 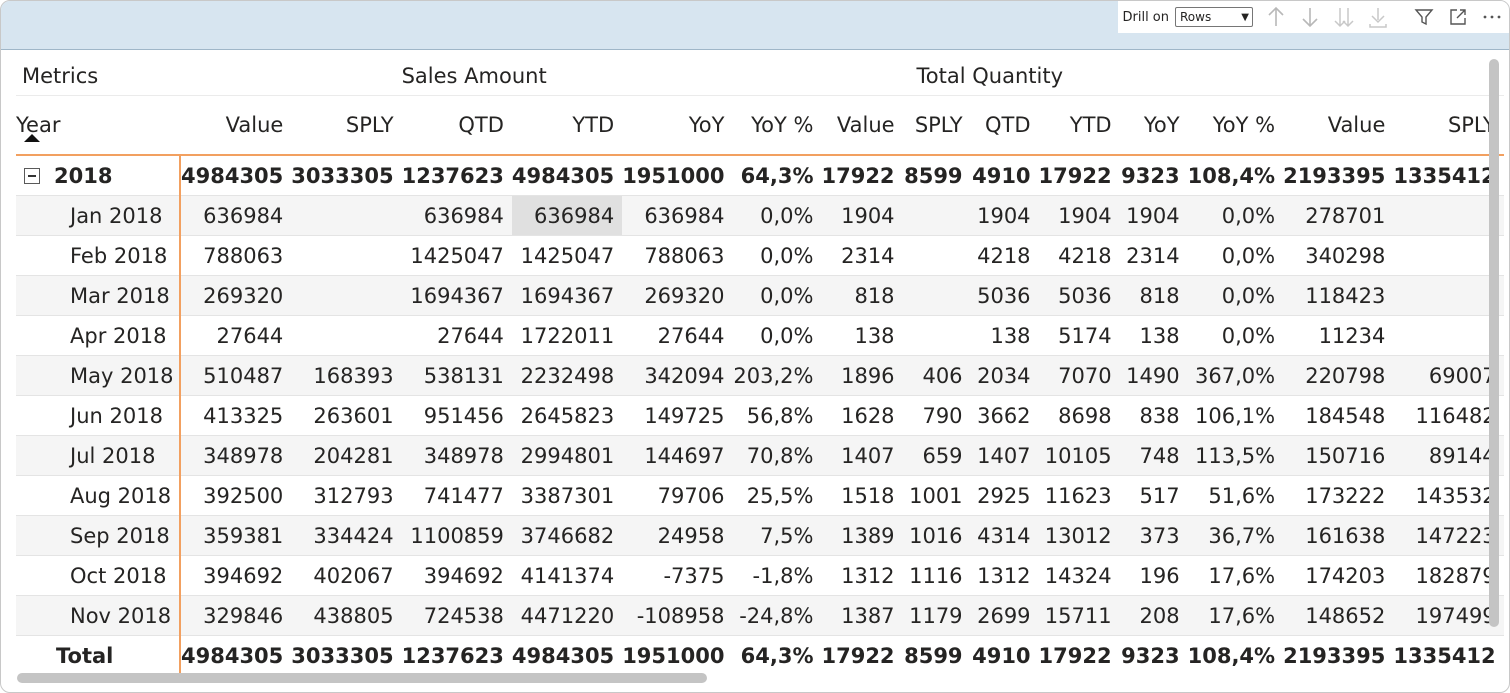 What do you see at coordinates (677, 125) in the screenshot?
I see `column-header: YoY` at bounding box center [677, 125].